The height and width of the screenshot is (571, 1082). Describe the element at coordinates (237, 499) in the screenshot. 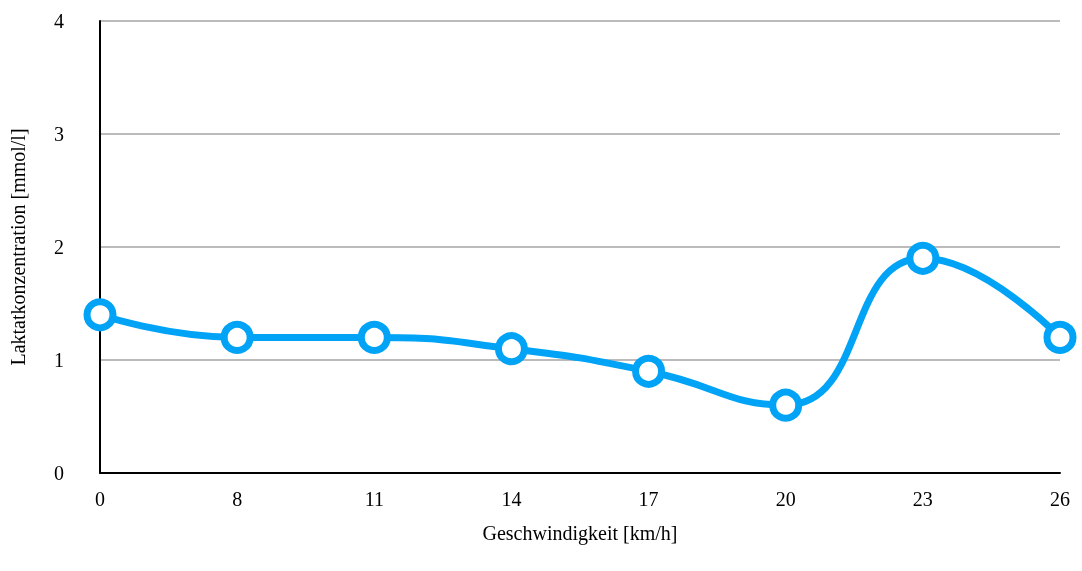

I see `x-tick-label: 8` at that location.